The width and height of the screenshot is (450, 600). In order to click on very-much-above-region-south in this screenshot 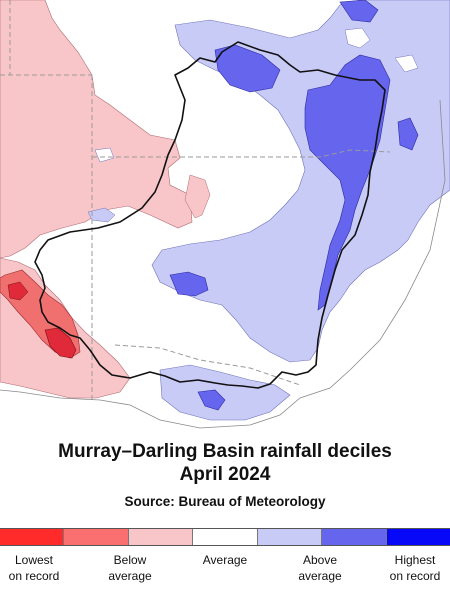, I will do `click(211, 400)`.